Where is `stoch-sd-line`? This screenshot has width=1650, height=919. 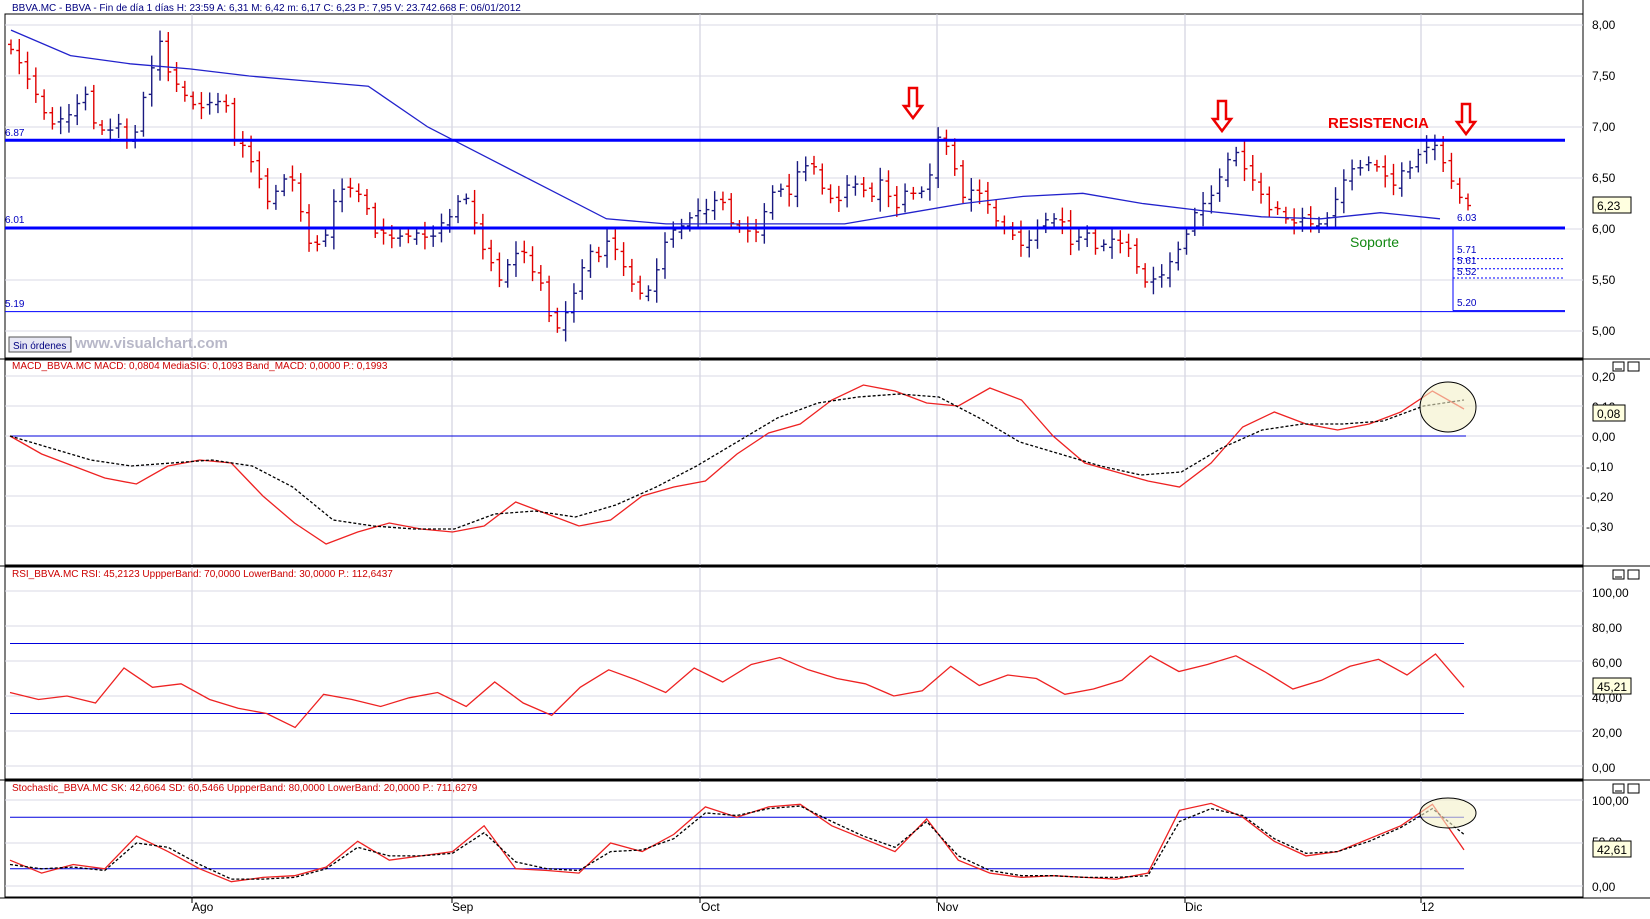
stoch-sd-line is located at coordinates (737, 842).